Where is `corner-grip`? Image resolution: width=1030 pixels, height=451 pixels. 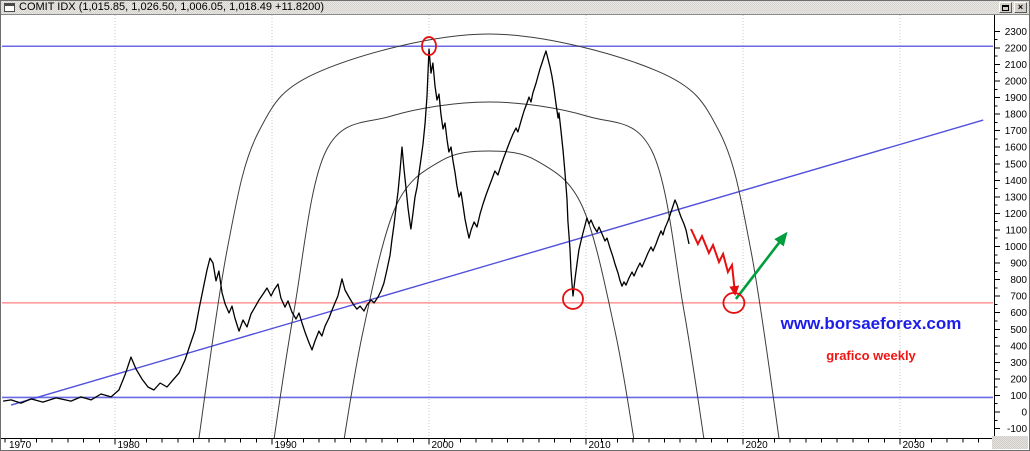
corner-grip is located at coordinates (1010, 442).